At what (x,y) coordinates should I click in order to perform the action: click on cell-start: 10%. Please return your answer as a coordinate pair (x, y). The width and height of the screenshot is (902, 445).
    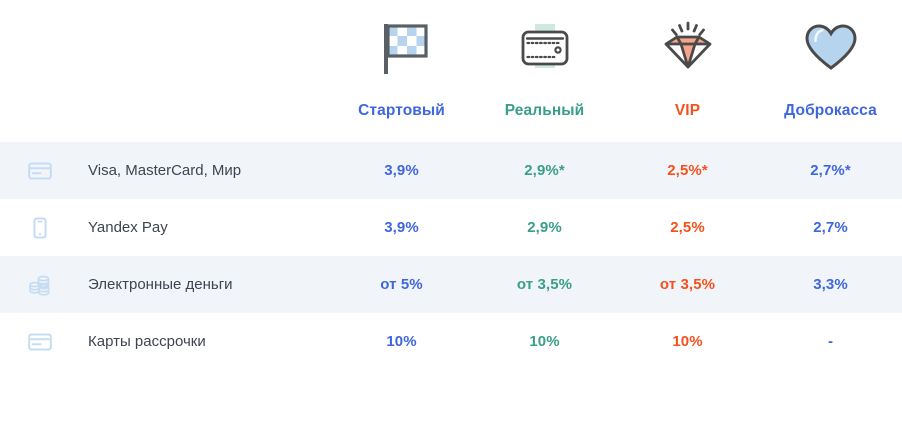
    Looking at the image, I should click on (401, 341).